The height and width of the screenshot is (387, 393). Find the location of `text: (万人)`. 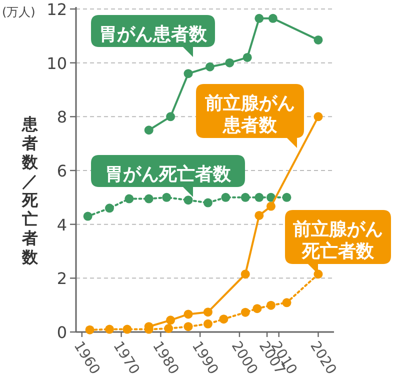

text: (万人) is located at coordinates (19, 12).